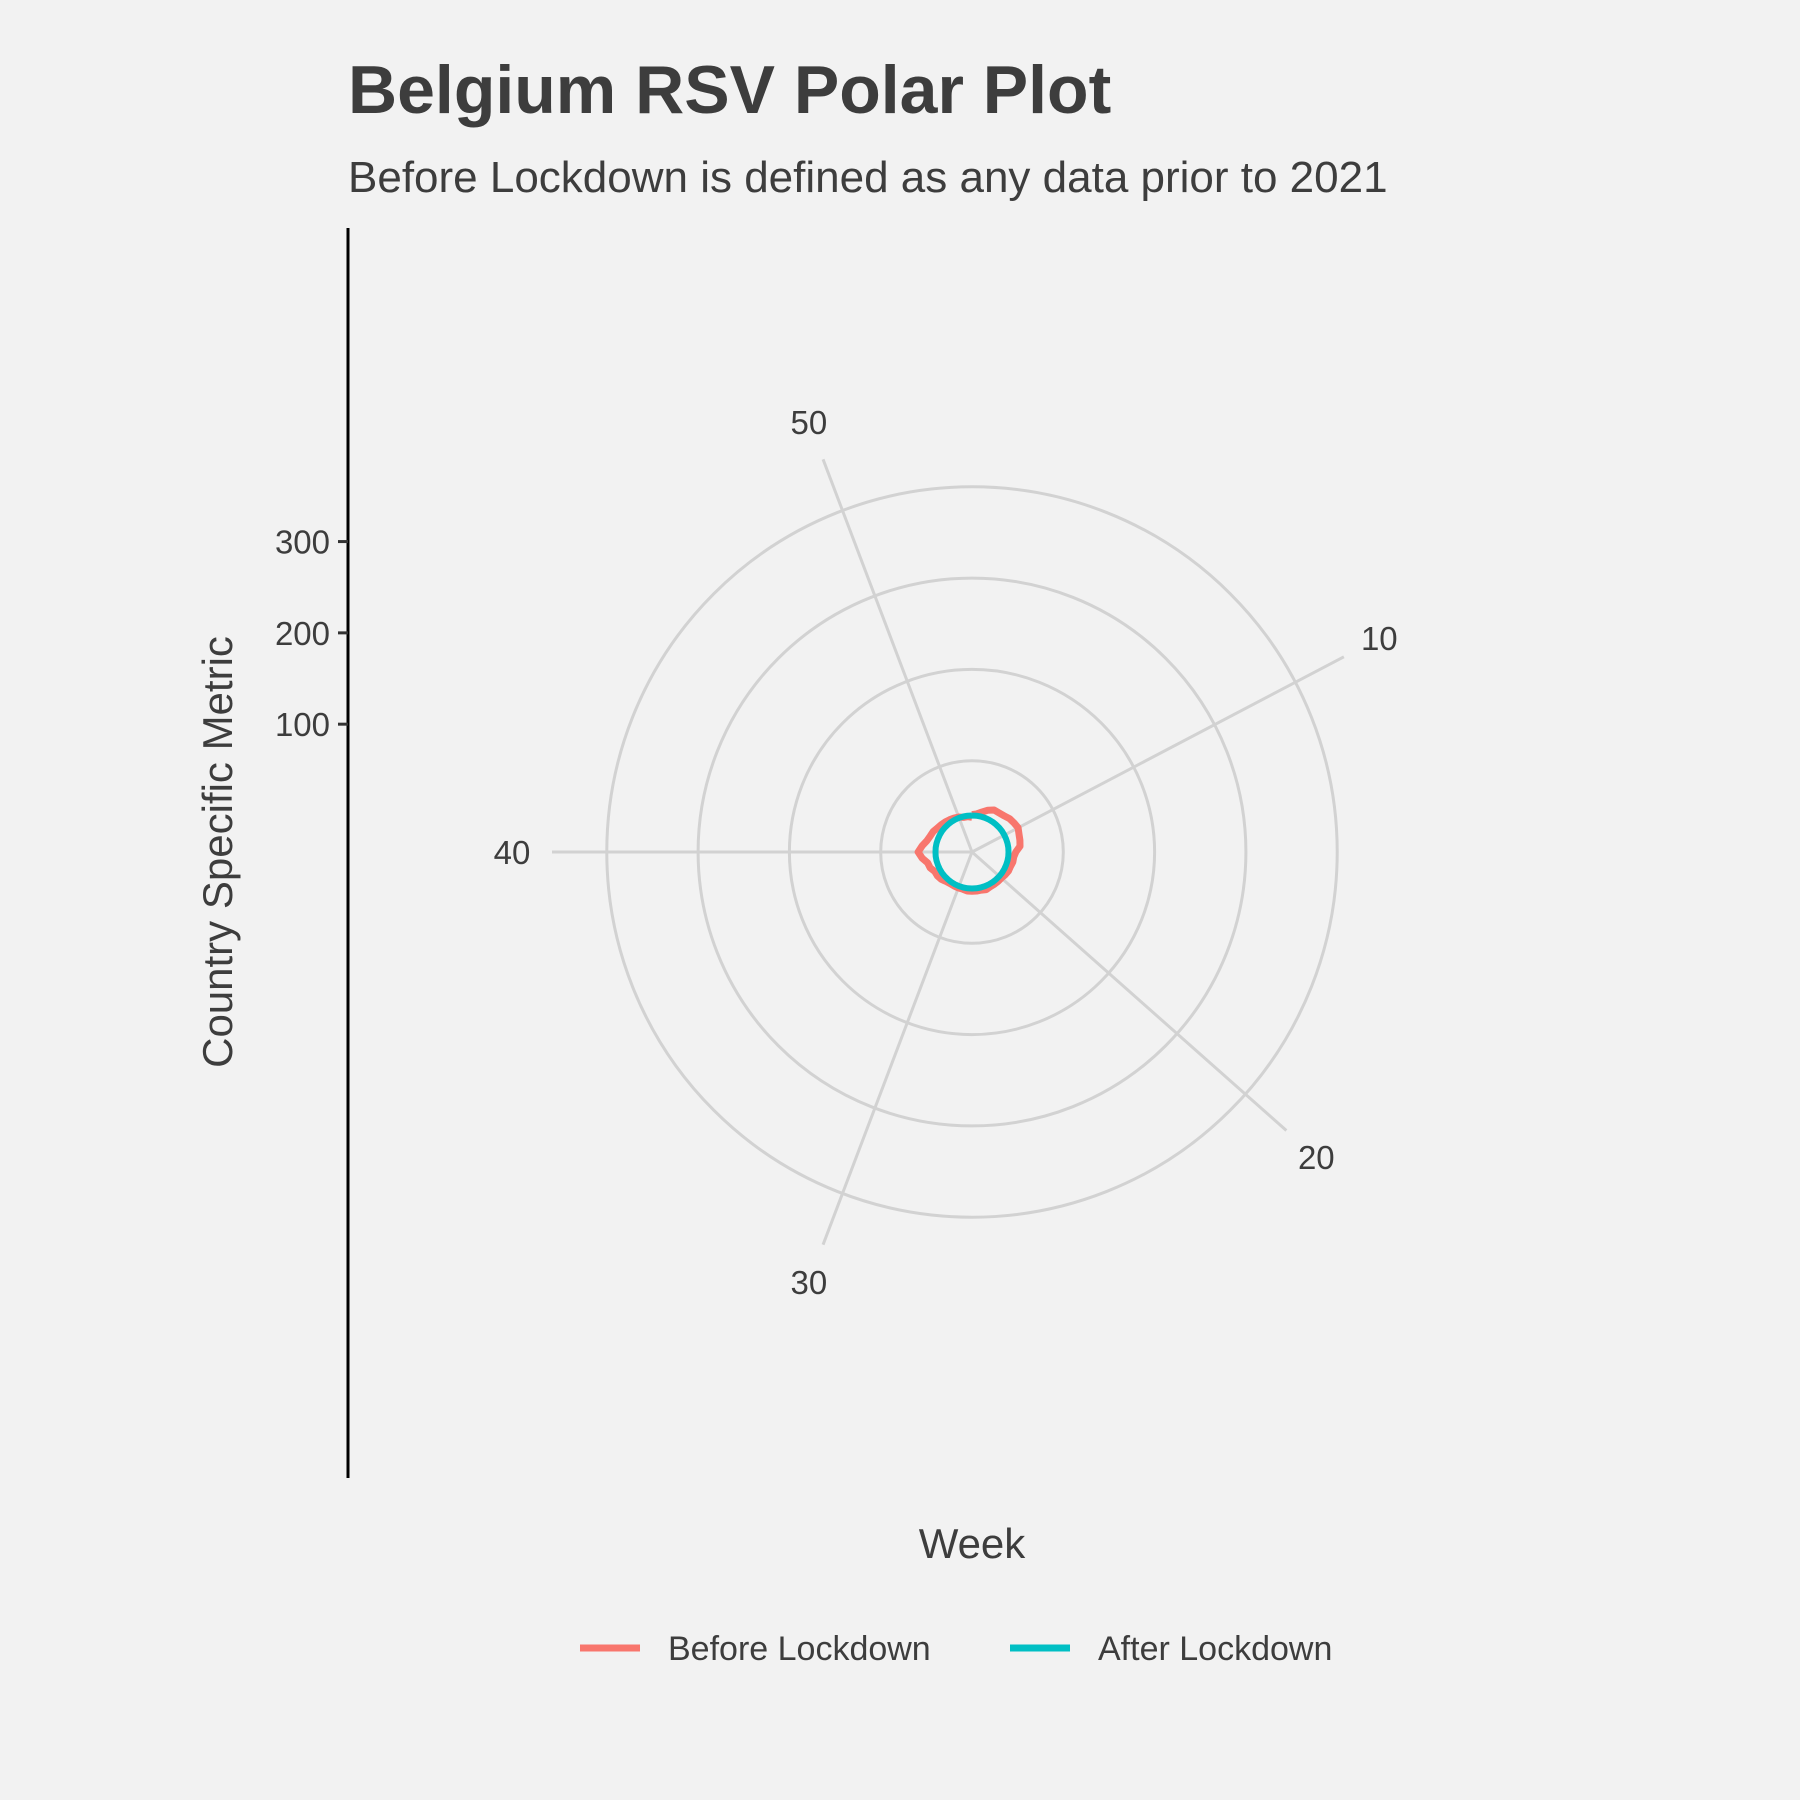  I want to click on x-axis-title: Week, so click(973, 1543).